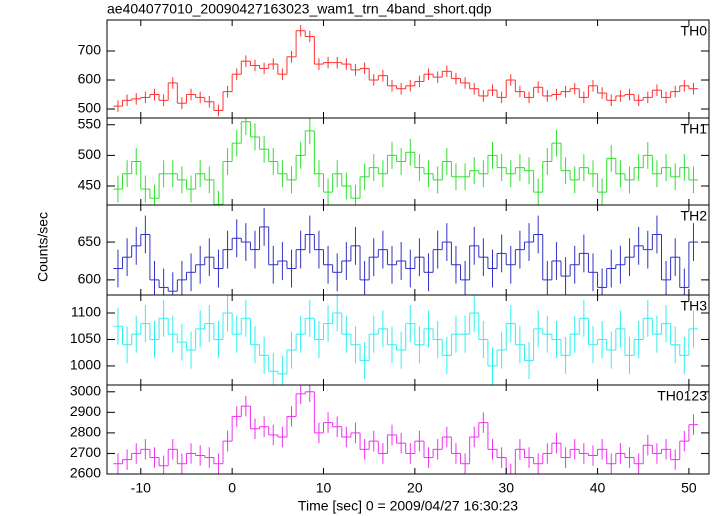 This screenshot has height=516, width=717. I want to click on panel-label: TH0123, so click(682, 396).